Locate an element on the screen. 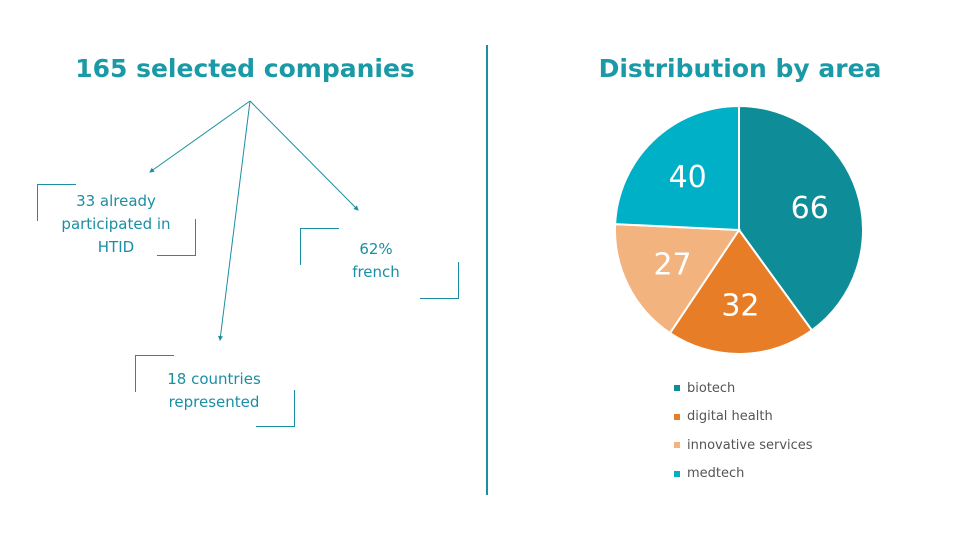 The image size is (980, 540). pie-slice-innovative-services is located at coordinates (677, 279).